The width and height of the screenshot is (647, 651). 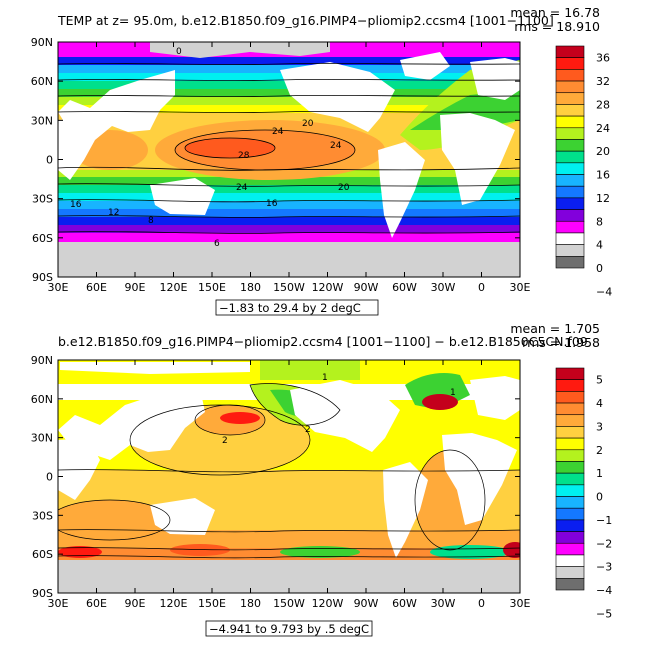 I want to click on top-contour-label: 8, so click(x=151, y=221).